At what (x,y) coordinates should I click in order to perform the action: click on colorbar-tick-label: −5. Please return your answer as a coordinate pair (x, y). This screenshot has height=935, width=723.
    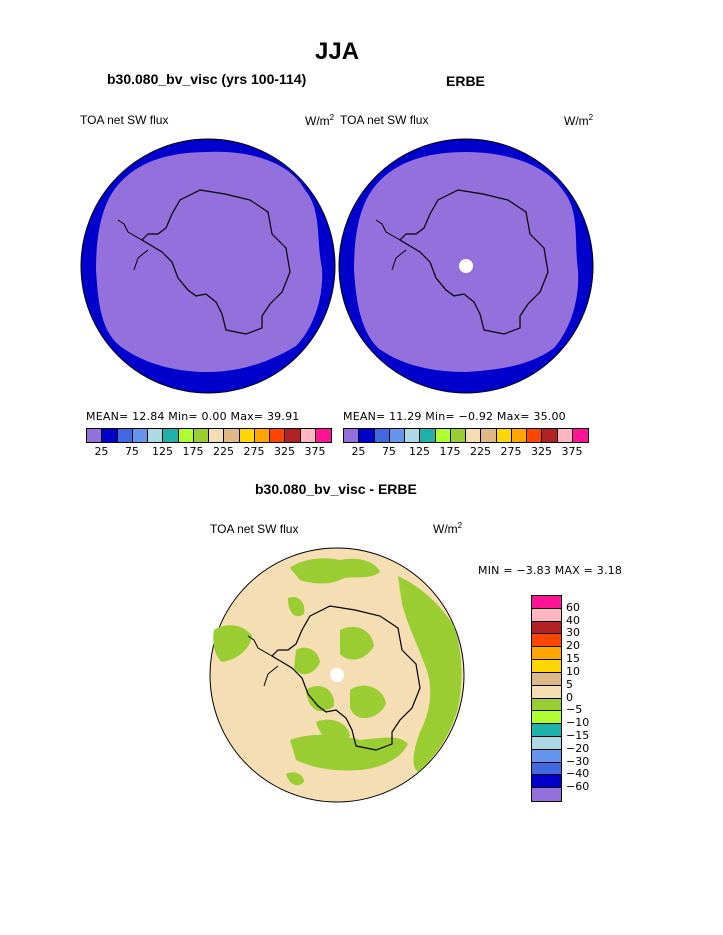
    Looking at the image, I should click on (574, 710).